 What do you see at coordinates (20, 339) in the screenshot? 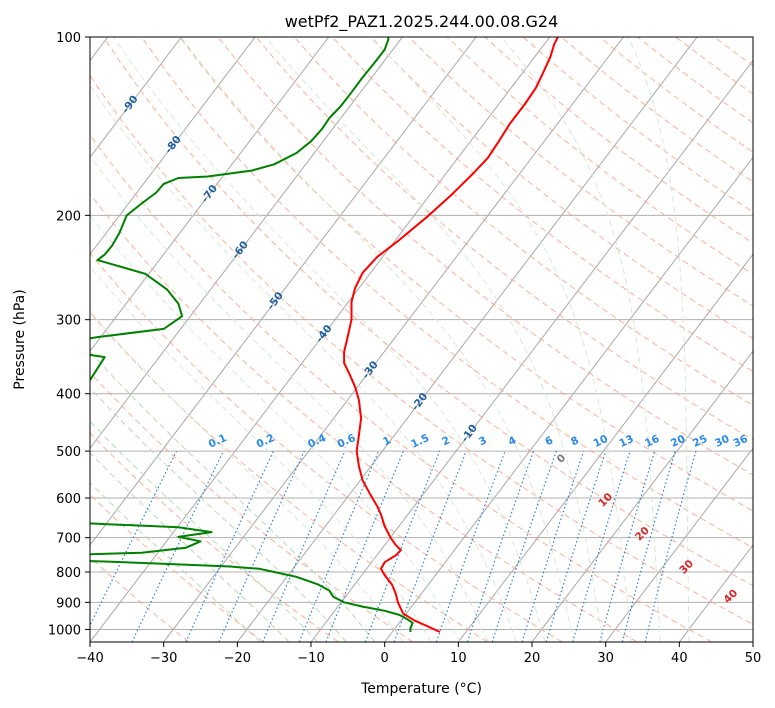
I see `y-axis-label: Pressure (hPa)` at bounding box center [20, 339].